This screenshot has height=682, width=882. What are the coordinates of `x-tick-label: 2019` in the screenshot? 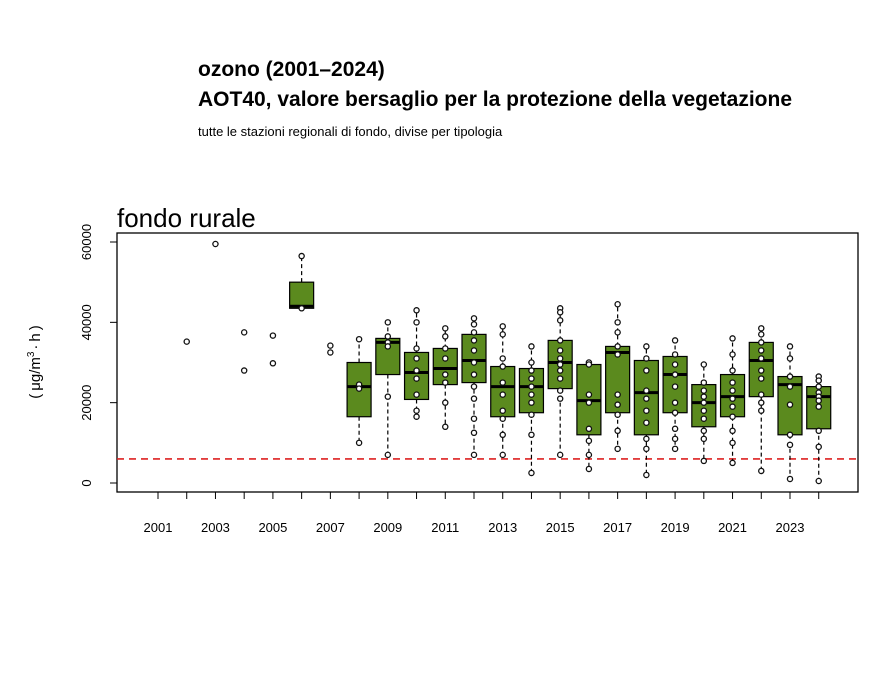 It's located at (675, 527).